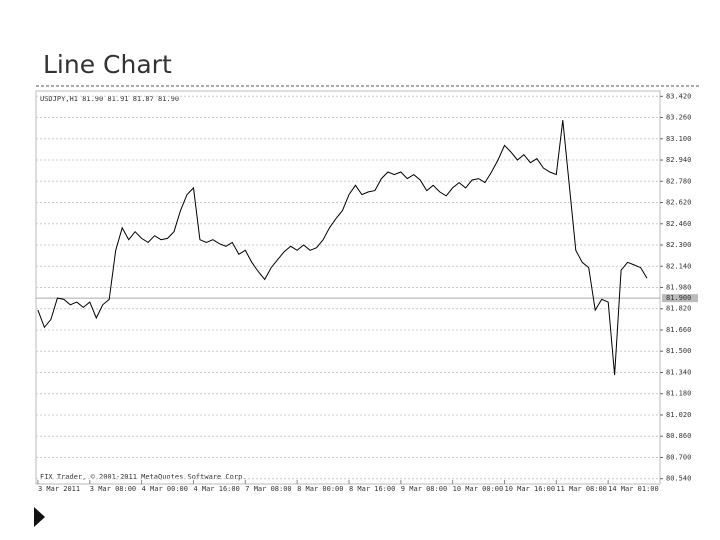  Describe the element at coordinates (678, 181) in the screenshot. I see `y-tick-label: 82.780` at that location.